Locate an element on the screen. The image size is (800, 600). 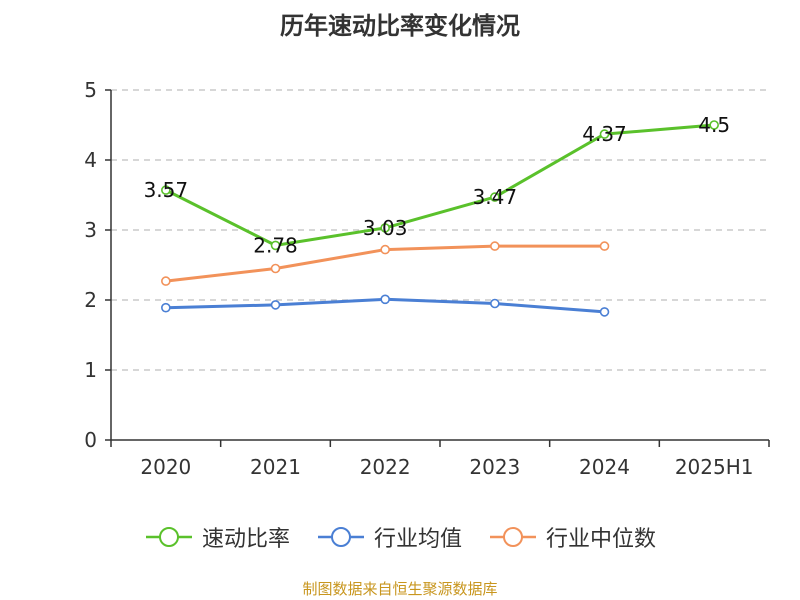
legend-label: 速动比率 is located at coordinates (245, 539).